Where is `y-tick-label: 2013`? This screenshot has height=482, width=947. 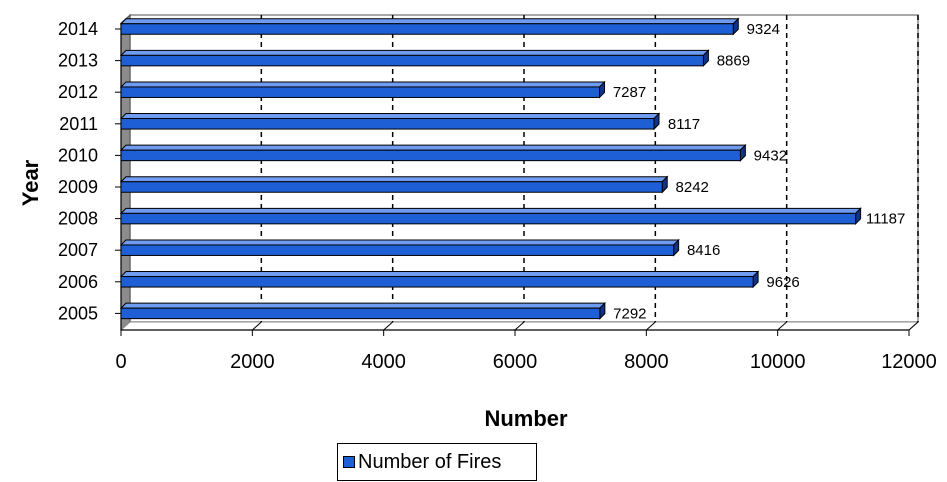
y-tick-label: 2013 is located at coordinates (78, 61).